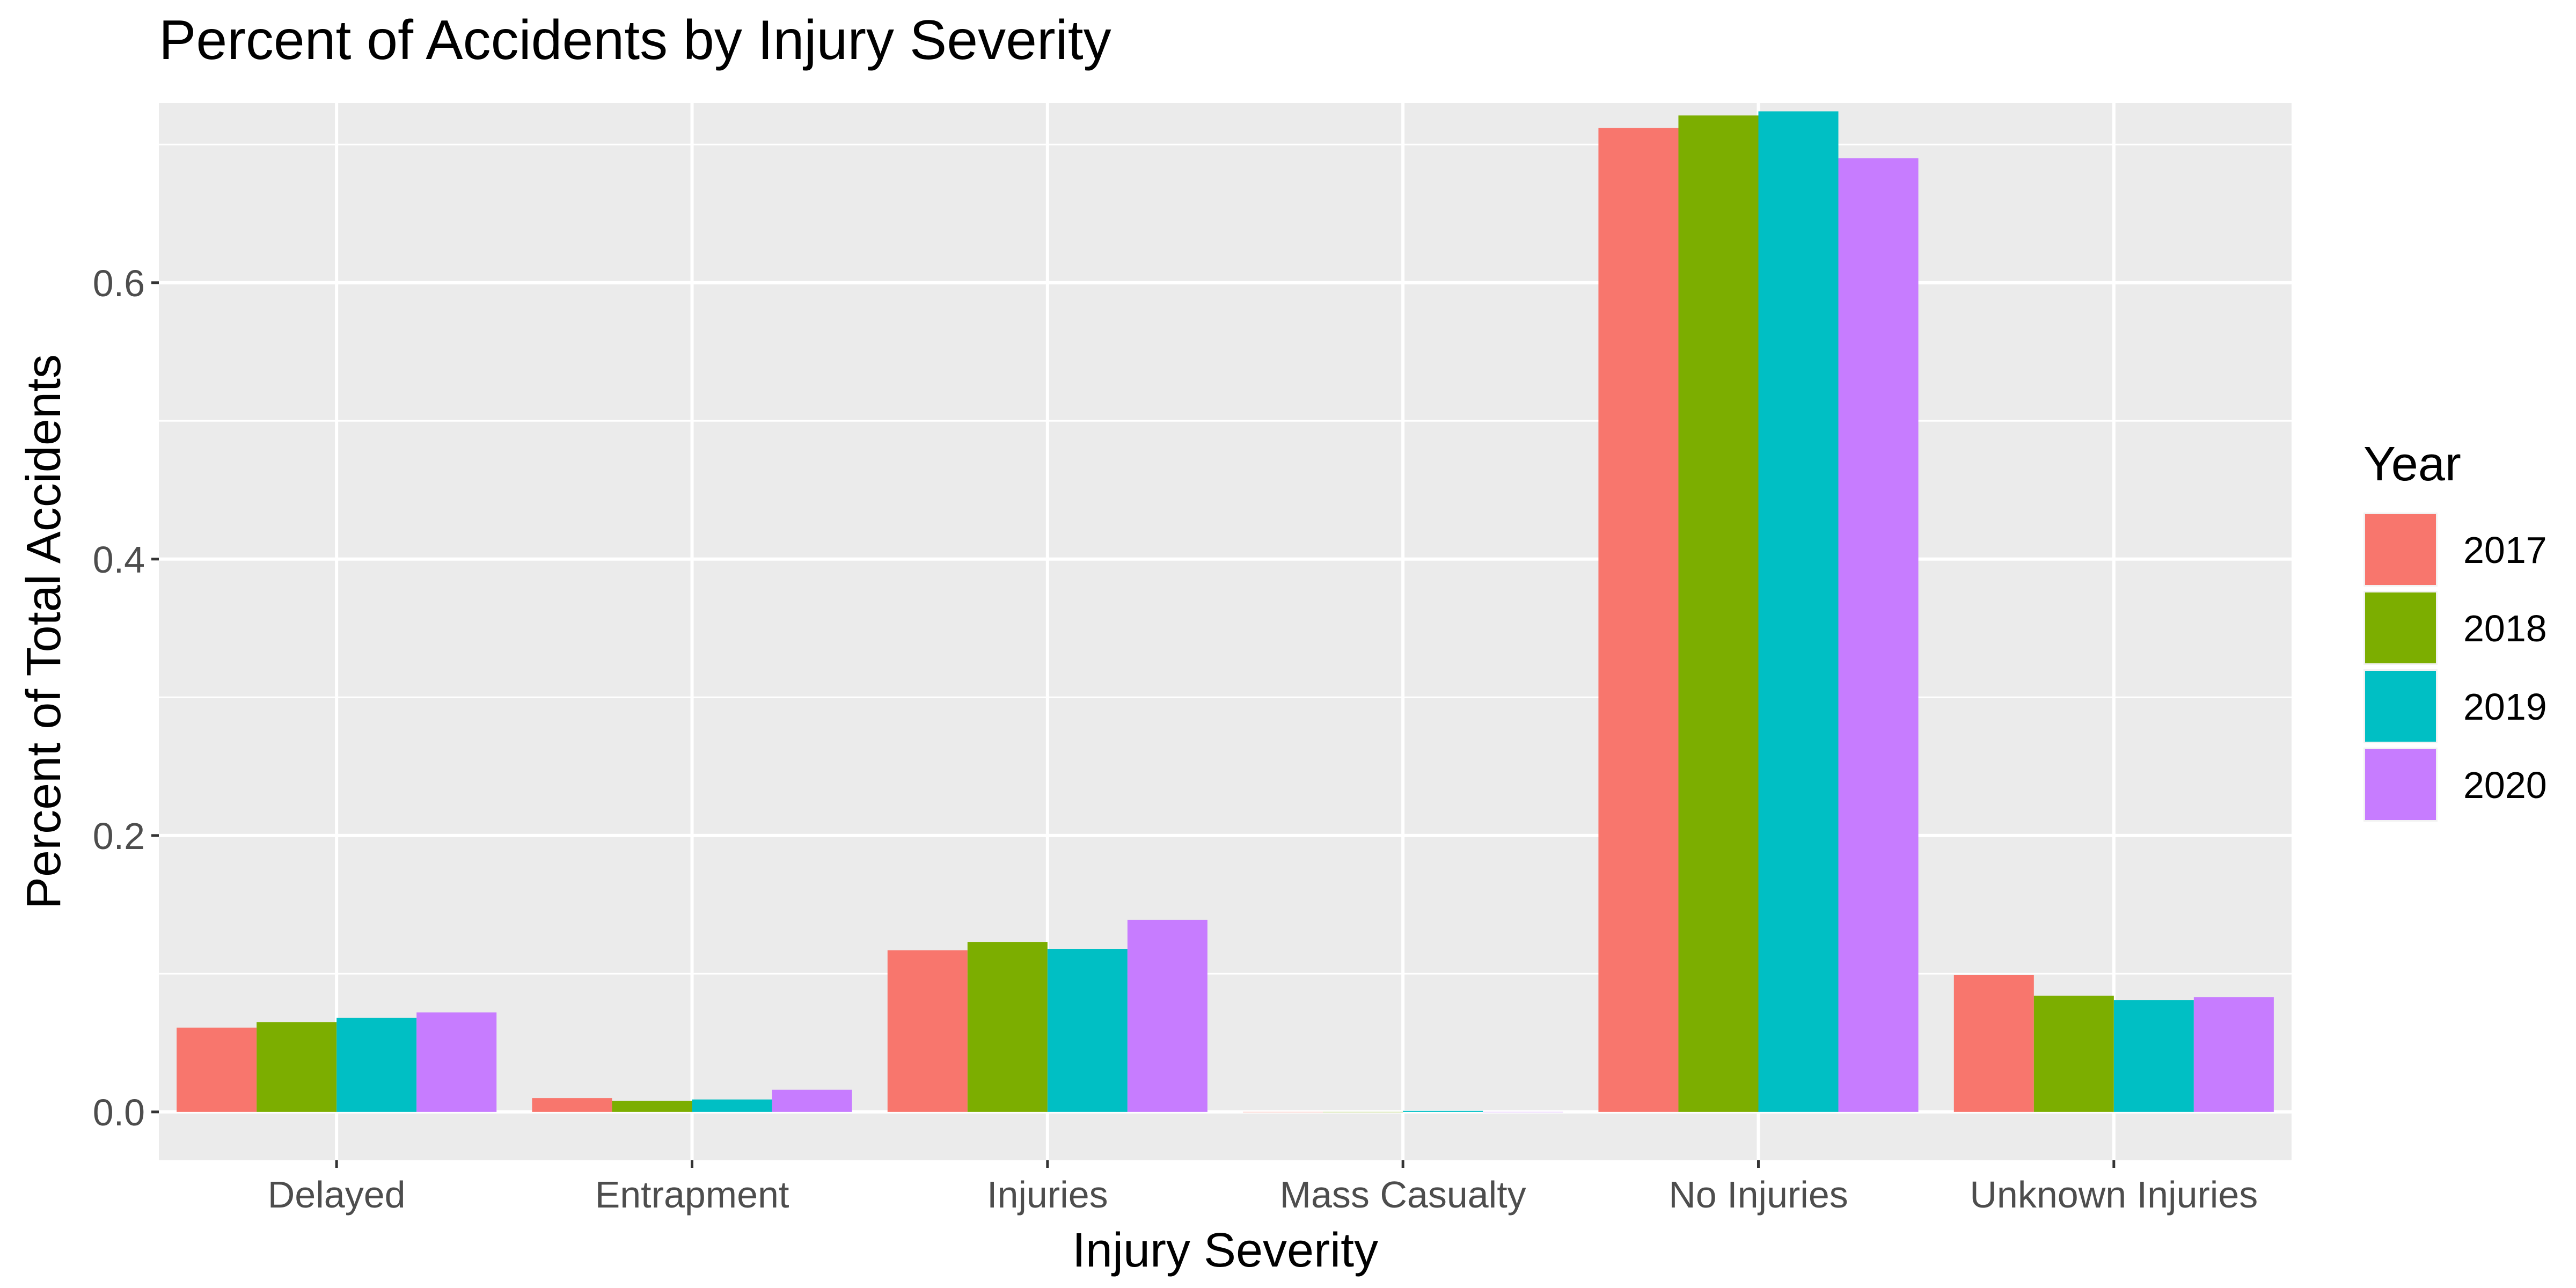  I want to click on y-tick-label: 0.6, so click(119, 283).